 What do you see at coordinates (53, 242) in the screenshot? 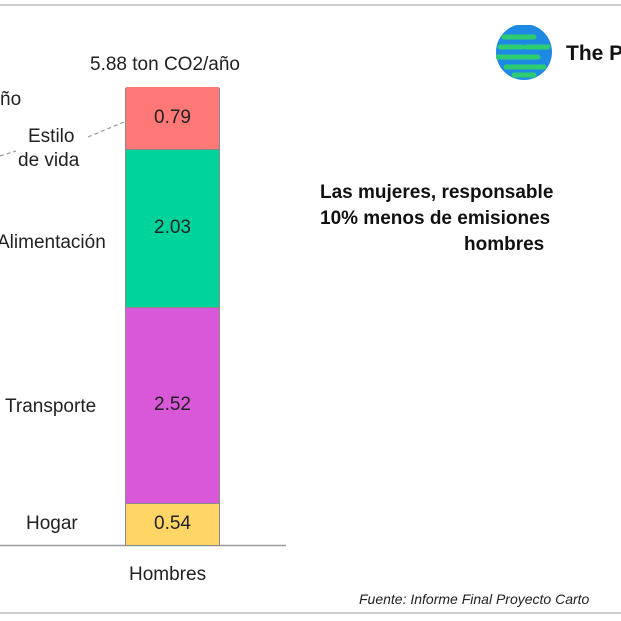
I see `series-label-alimentacion: Alimentación` at bounding box center [53, 242].